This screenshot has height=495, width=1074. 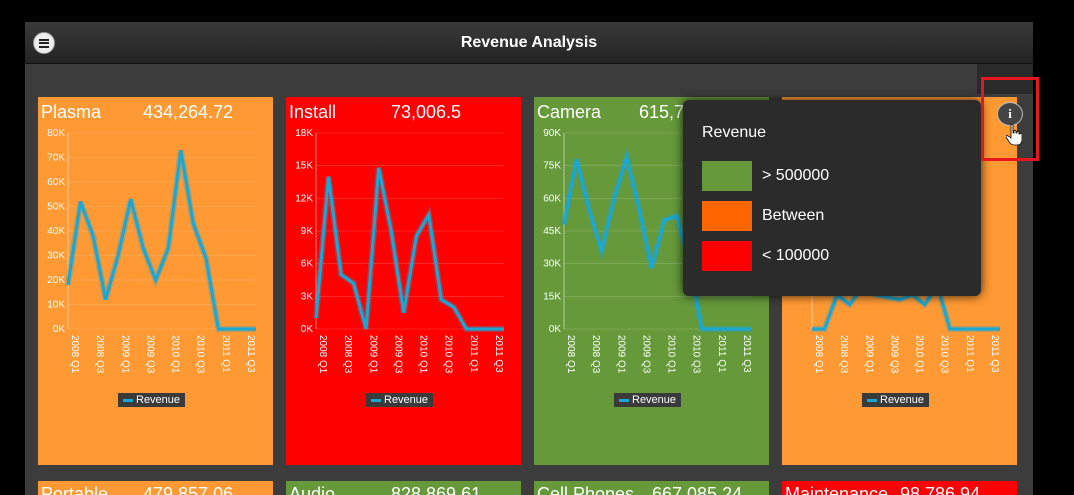 I want to click on y-tick-label: 6K, so click(x=307, y=264).